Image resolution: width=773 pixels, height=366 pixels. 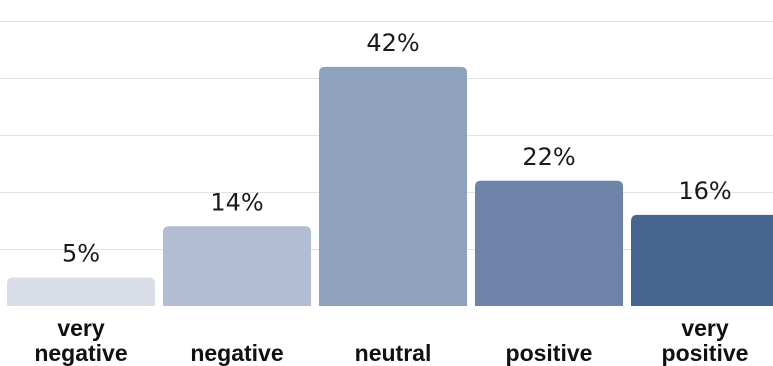 What do you see at coordinates (236, 202) in the screenshot?
I see `data-label: 14%` at bounding box center [236, 202].